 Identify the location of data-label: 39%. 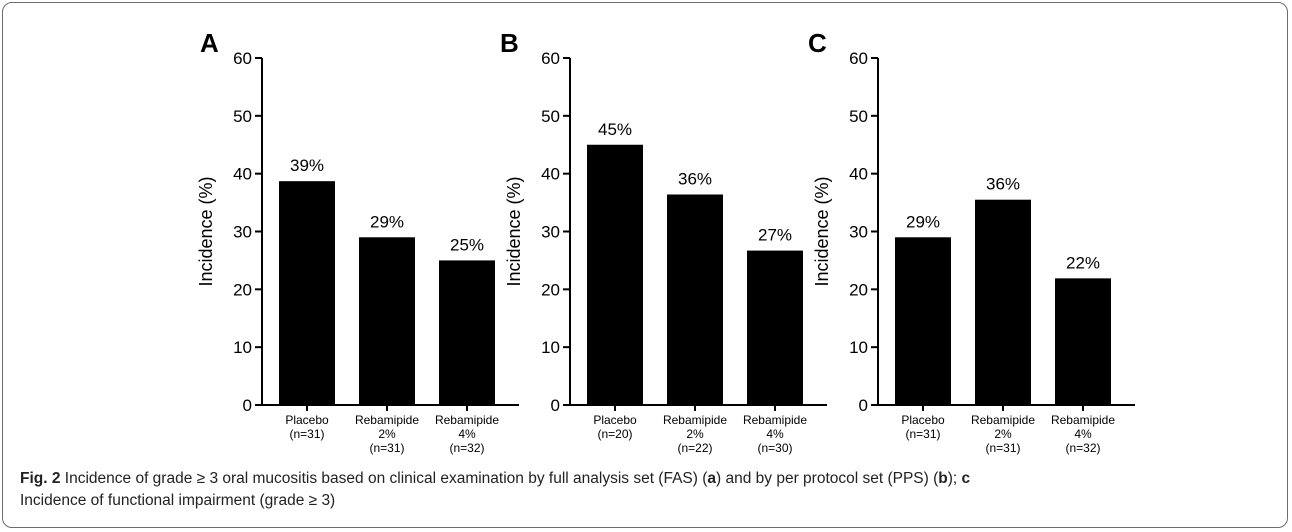
(307, 165).